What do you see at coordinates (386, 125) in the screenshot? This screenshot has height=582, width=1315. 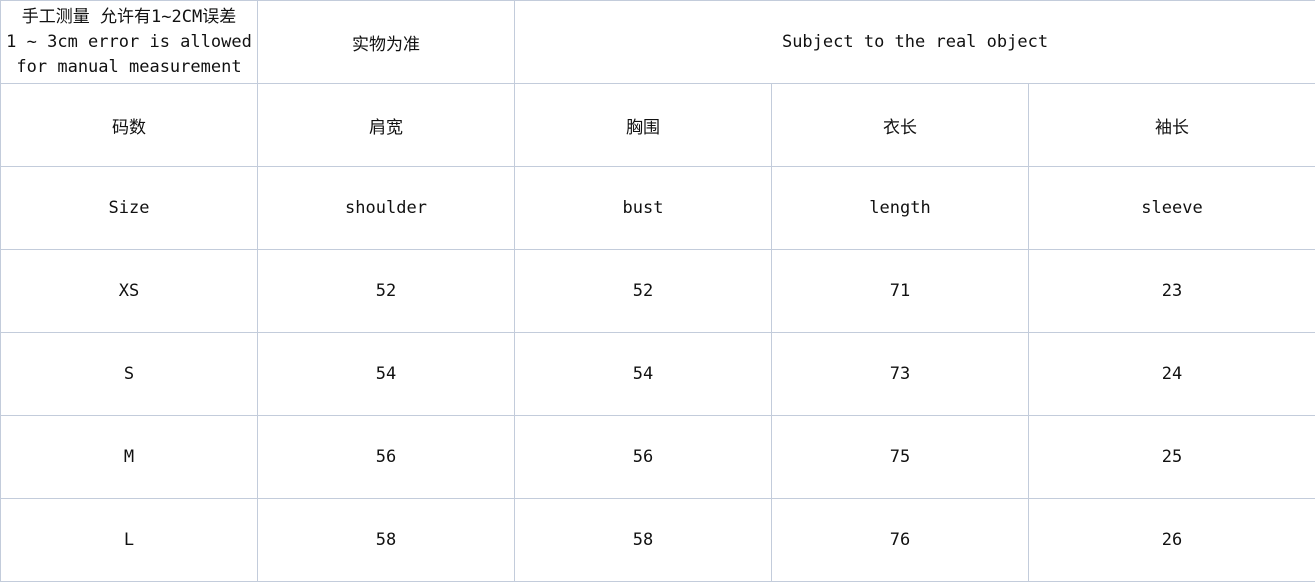 I see `column-header: 肩宽` at bounding box center [386, 125].